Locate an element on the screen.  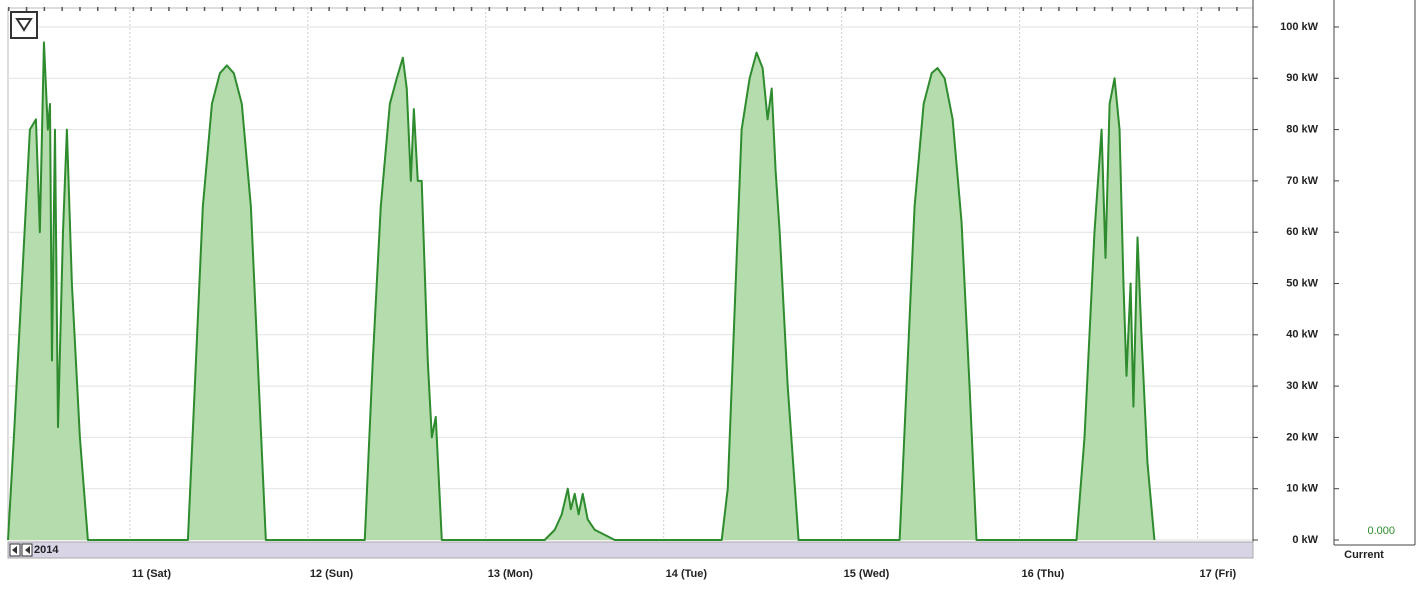
y-tick-label: 80 kW is located at coordinates (1302, 129).